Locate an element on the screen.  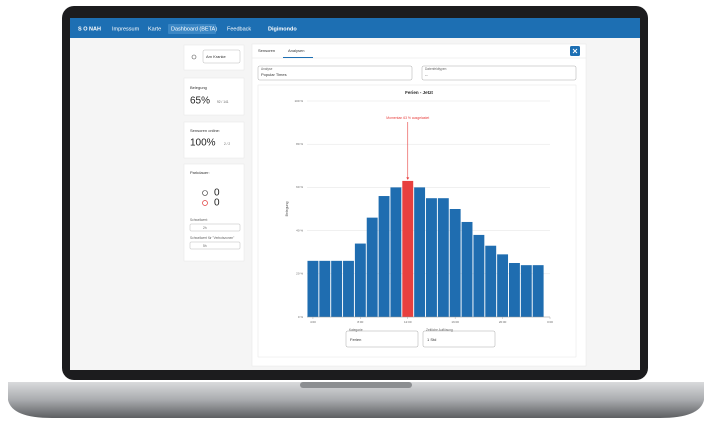
nav-item: Dashboard (BETA) is located at coordinates (194, 29).